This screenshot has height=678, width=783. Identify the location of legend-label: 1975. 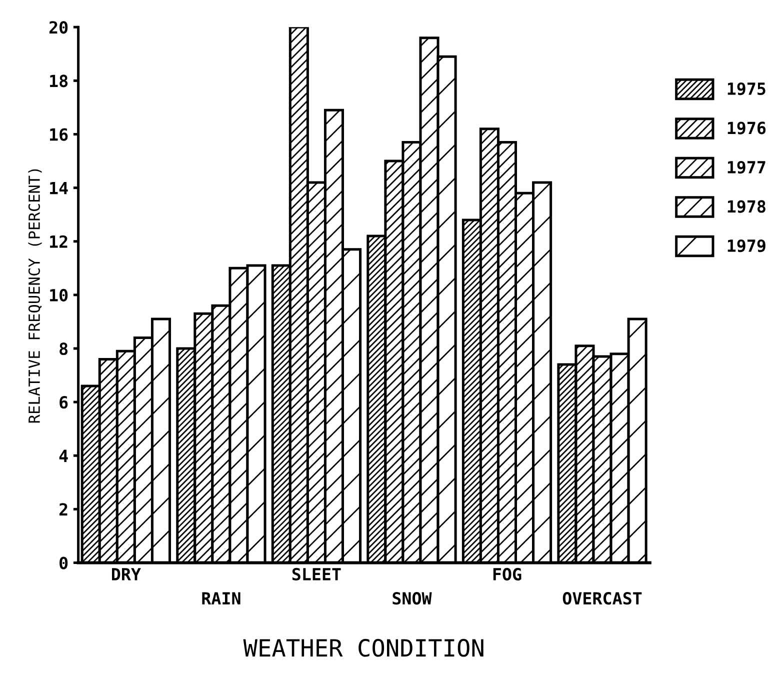
(747, 89).